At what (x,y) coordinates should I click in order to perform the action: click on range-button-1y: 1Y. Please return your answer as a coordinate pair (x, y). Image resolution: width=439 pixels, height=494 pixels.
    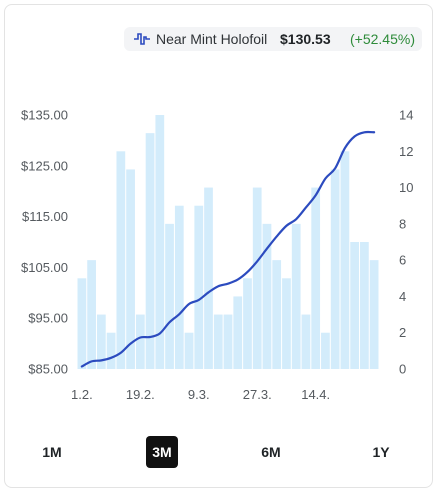
    Looking at the image, I should click on (381, 452).